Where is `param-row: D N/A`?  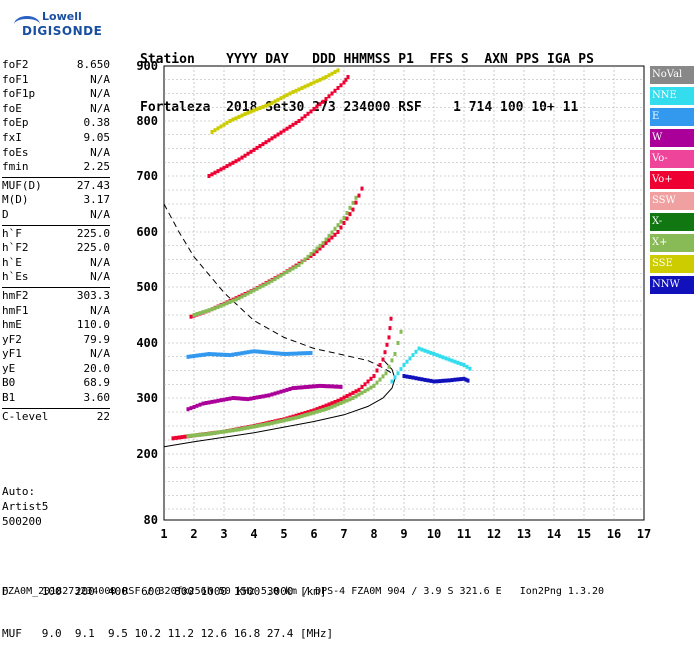
param-row: D N/A is located at coordinates (56, 215).